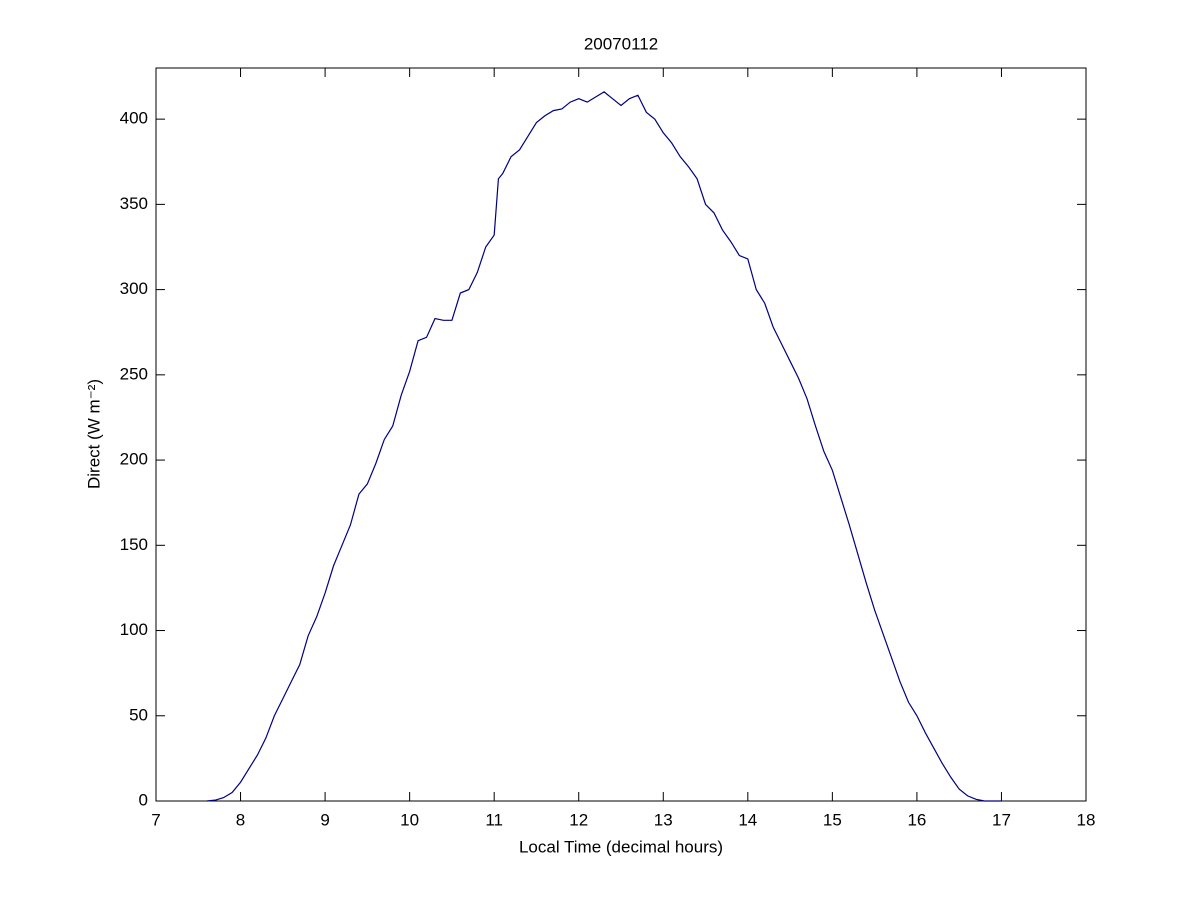 Image resolution: width=1200 pixels, height=905 pixels. I want to click on x-tick-label: 17, so click(1001, 819).